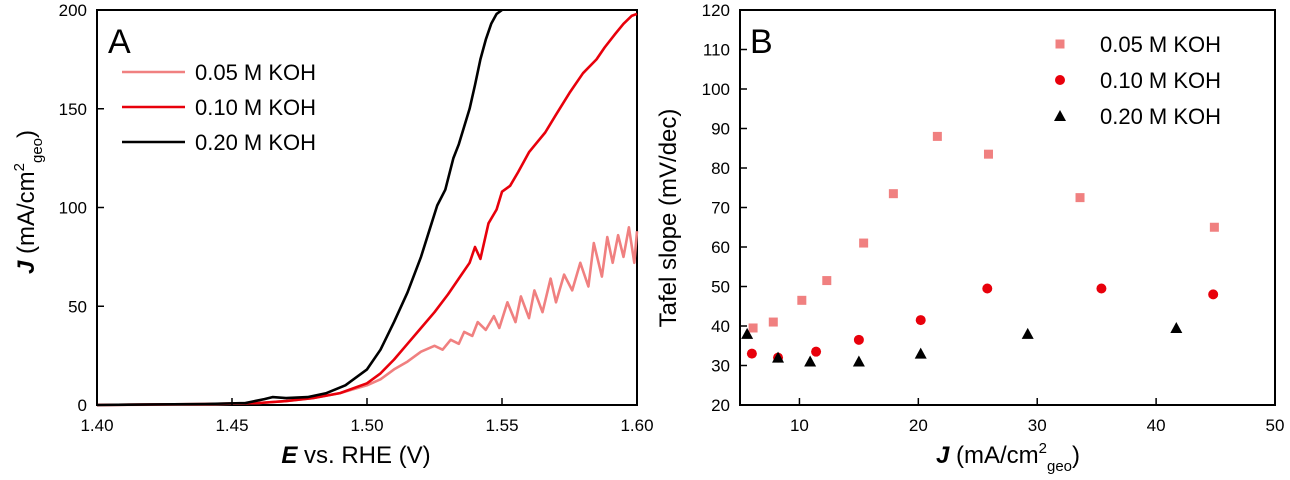 The height and width of the screenshot is (480, 1290). Describe the element at coordinates (1060, 80) in the screenshot. I see `legend-marker-0-10-m-koh` at that location.